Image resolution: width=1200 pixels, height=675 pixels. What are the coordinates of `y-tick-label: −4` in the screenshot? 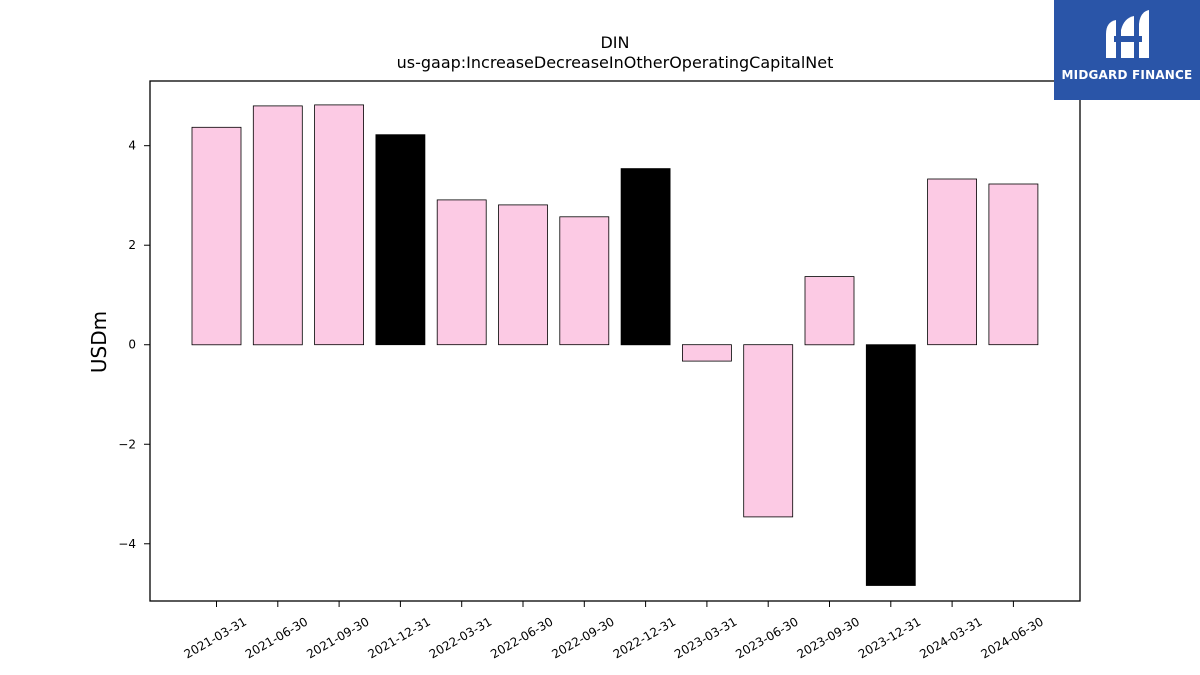 It's located at (127, 544).